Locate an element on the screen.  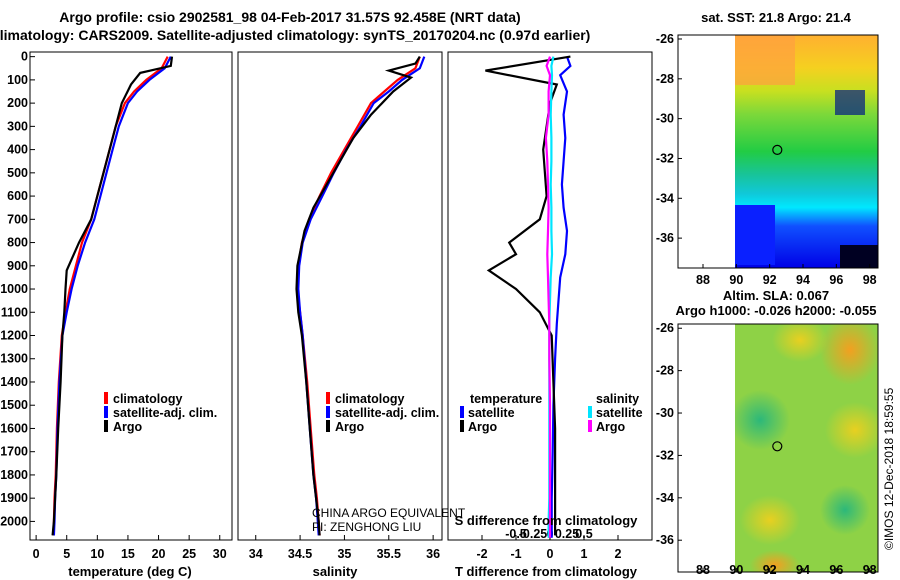
x-tick-label: 34.5 is located at coordinates (300, 554).